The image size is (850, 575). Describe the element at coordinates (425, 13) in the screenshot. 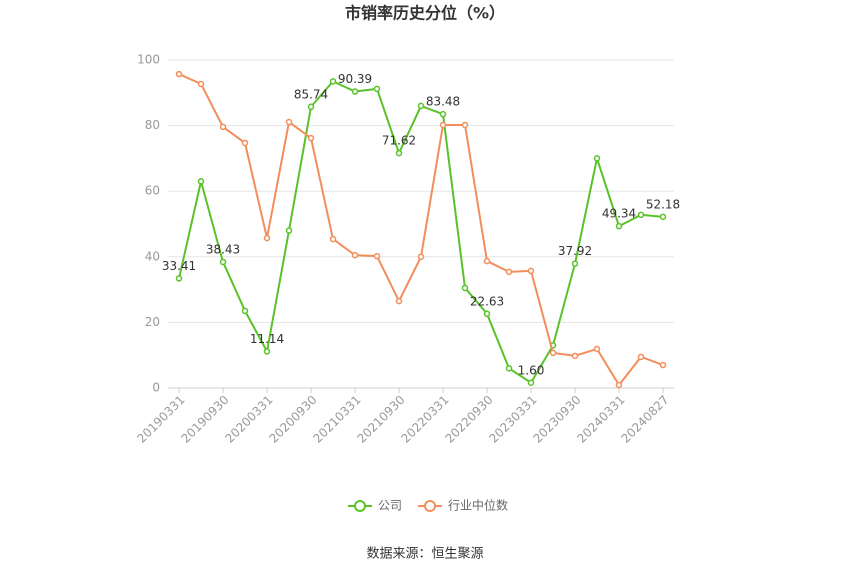

I see `chart-title: 市销率历史分位（%）` at that location.